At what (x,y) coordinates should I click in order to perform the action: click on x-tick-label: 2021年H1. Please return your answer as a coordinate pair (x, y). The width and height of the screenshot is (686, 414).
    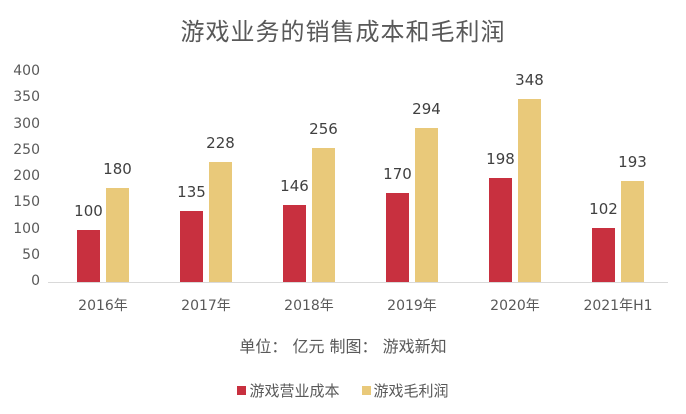
    Looking at the image, I should click on (618, 306).